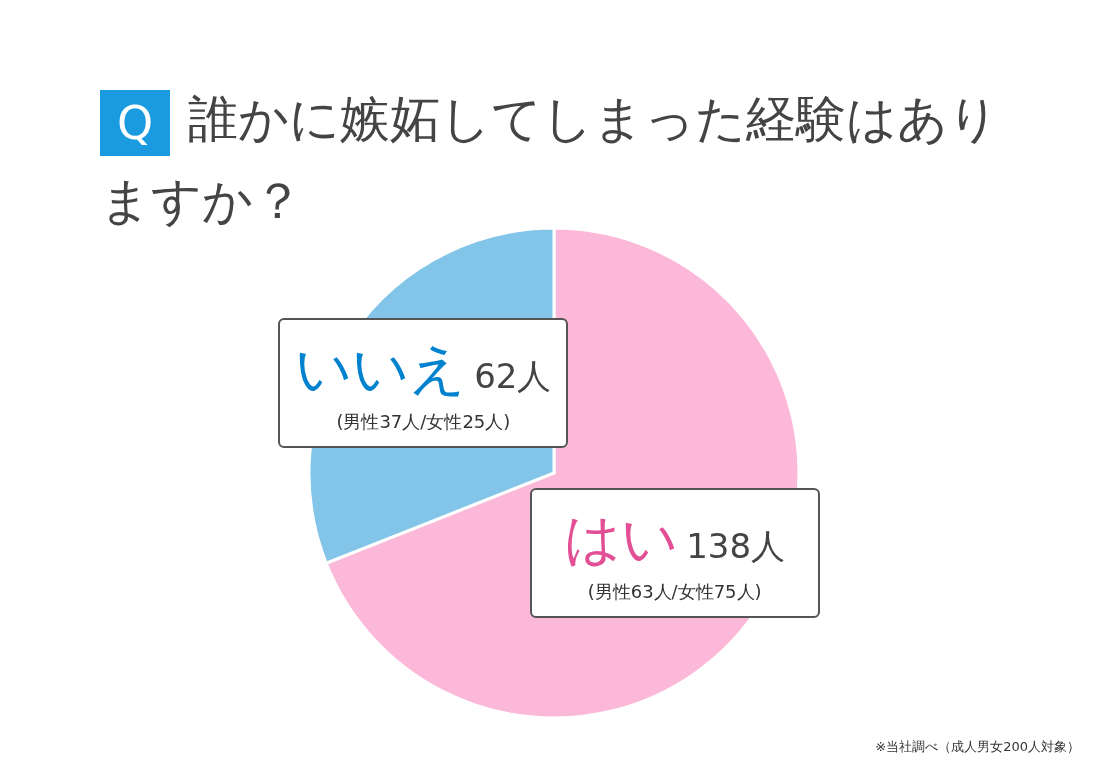  Describe the element at coordinates (513, 375) in the screenshot. I see `data-label: 62人` at that location.